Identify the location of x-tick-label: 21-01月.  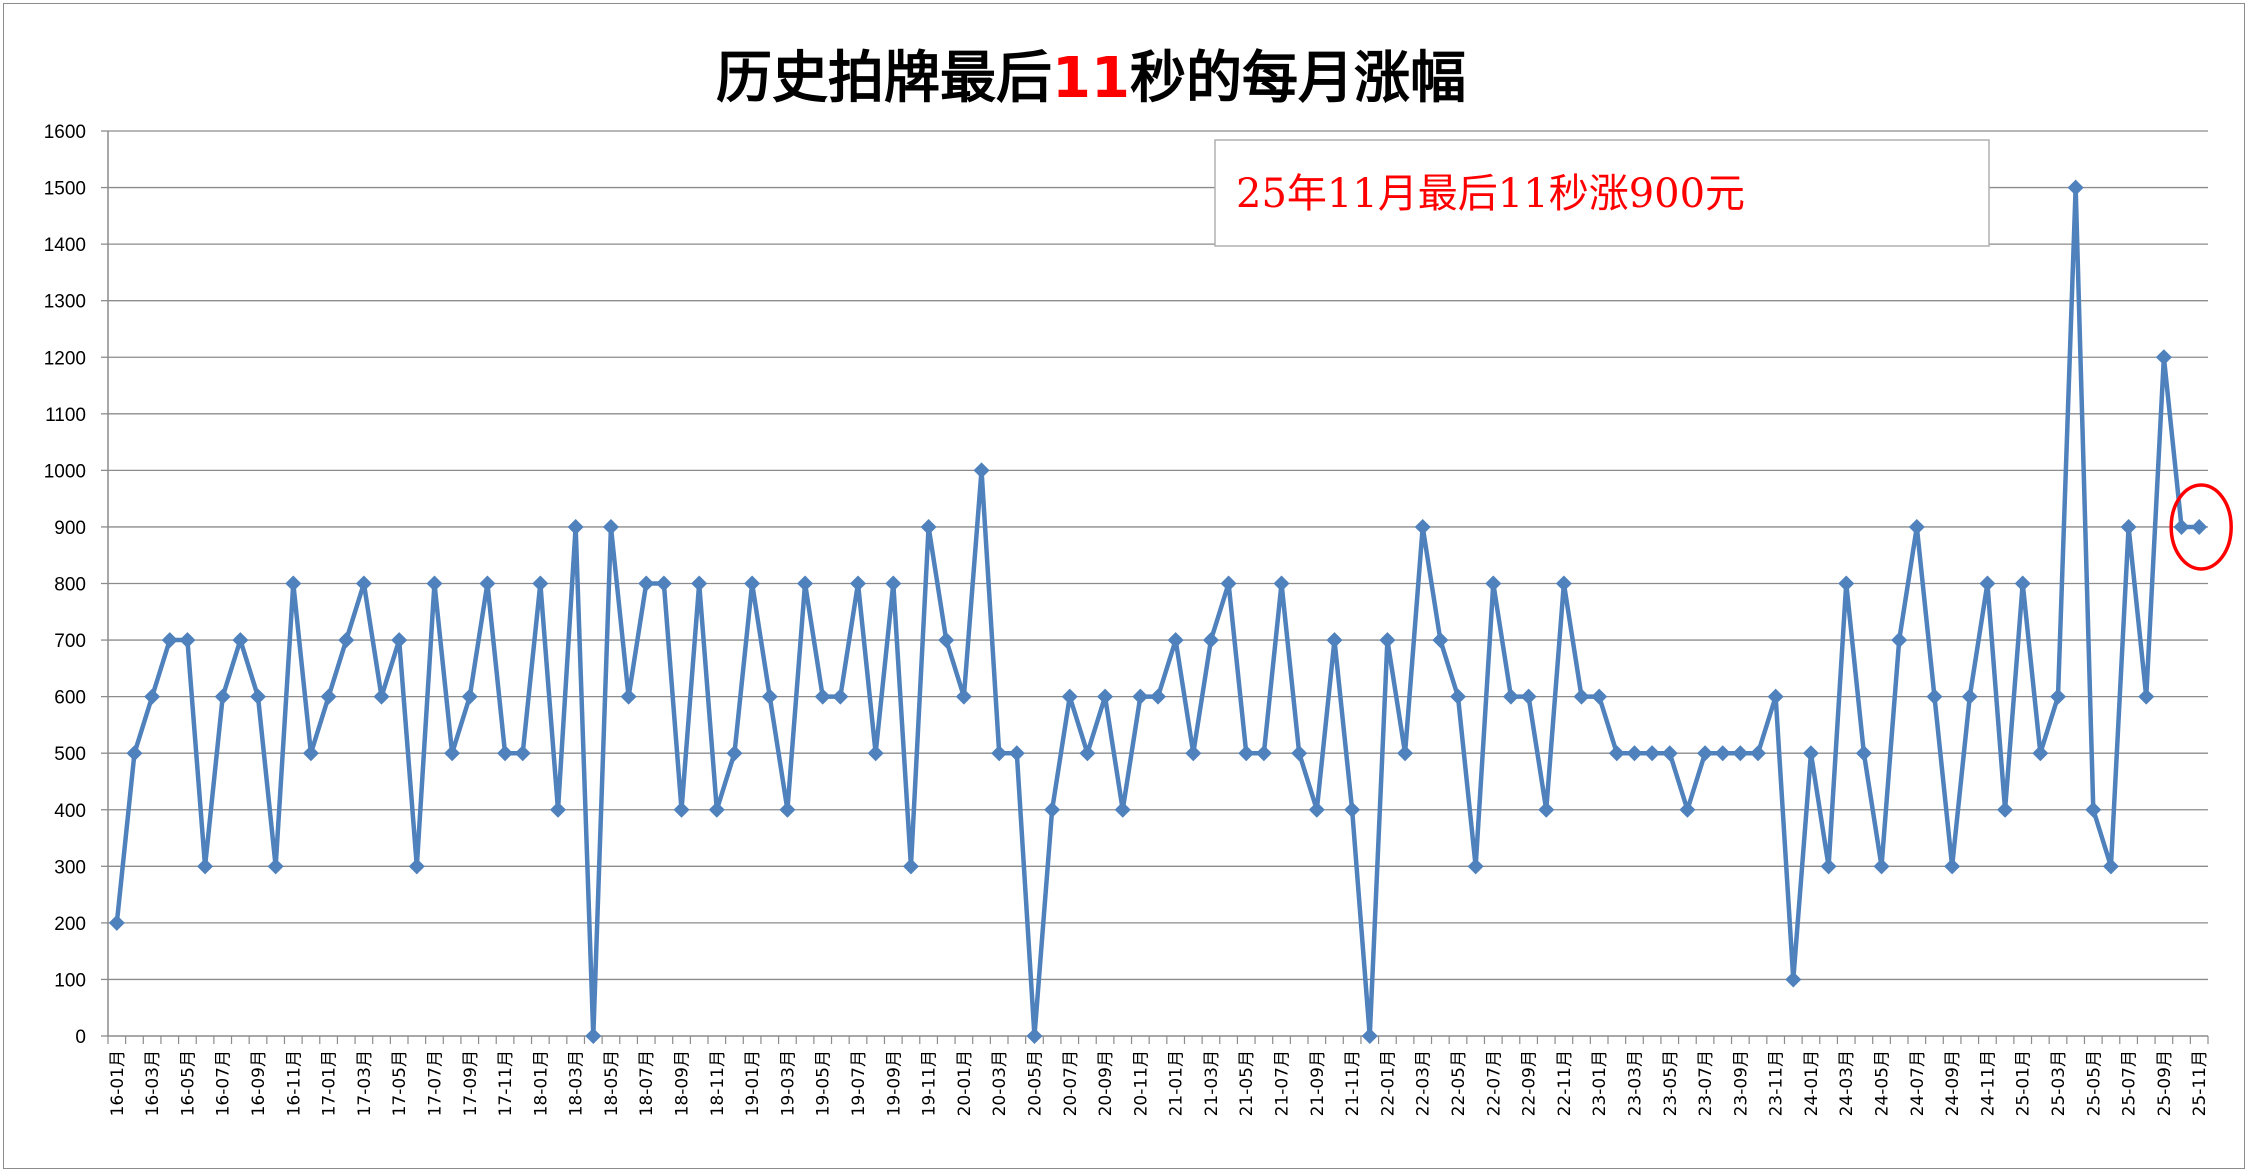
(1177, 1083).